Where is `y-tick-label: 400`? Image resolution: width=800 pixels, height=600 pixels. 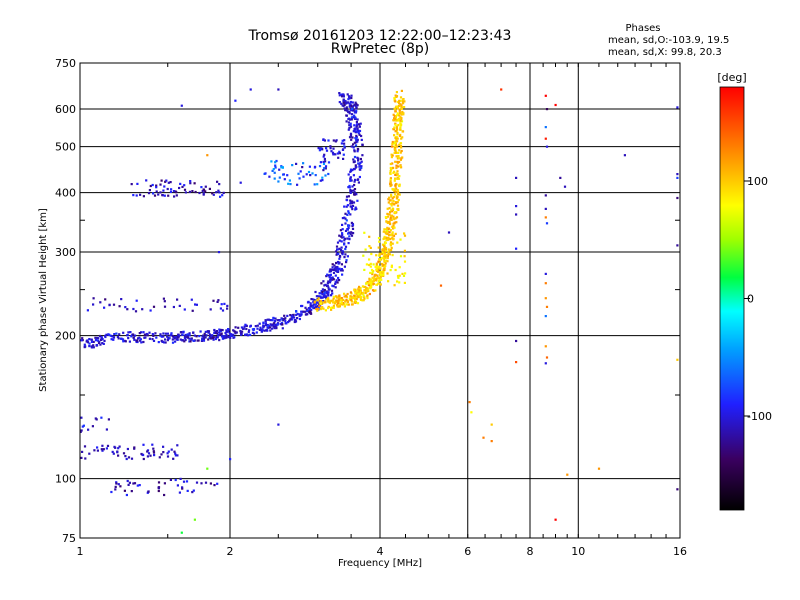 y-tick-label: 400 is located at coordinates (65, 193).